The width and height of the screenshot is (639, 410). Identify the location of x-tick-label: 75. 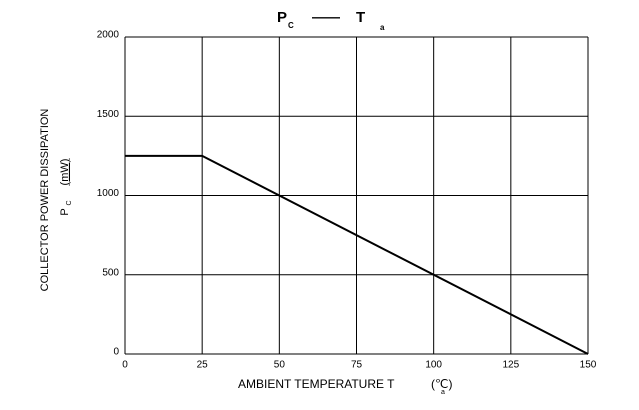
(357, 365).